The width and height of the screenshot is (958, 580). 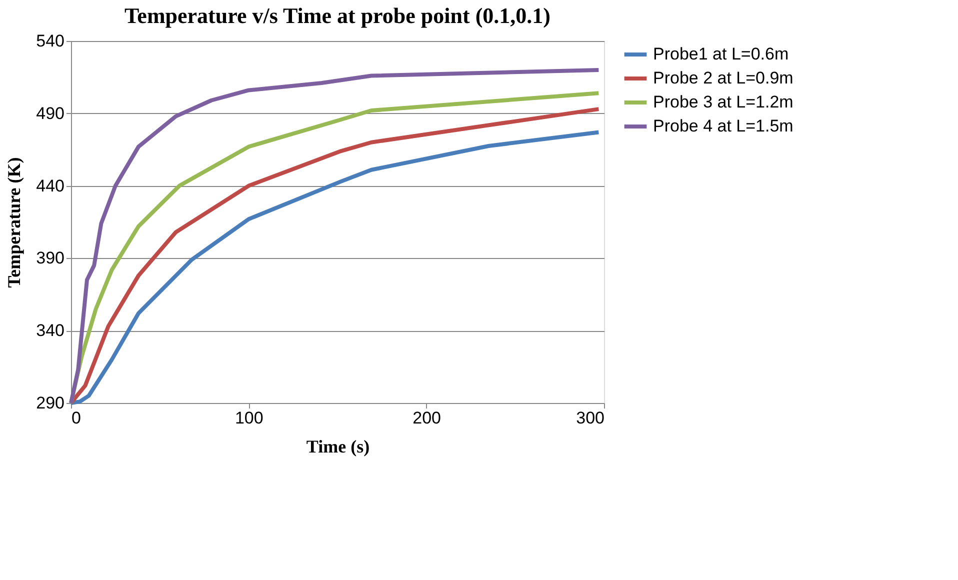 What do you see at coordinates (50, 403) in the screenshot?
I see `y-tick-label: 290` at bounding box center [50, 403].